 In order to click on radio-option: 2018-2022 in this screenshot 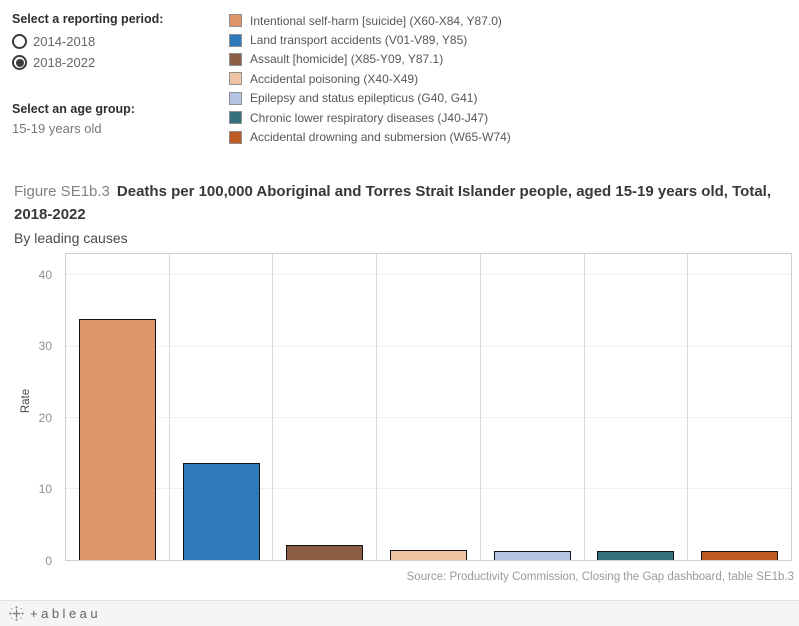, I will do `click(117, 62)`.